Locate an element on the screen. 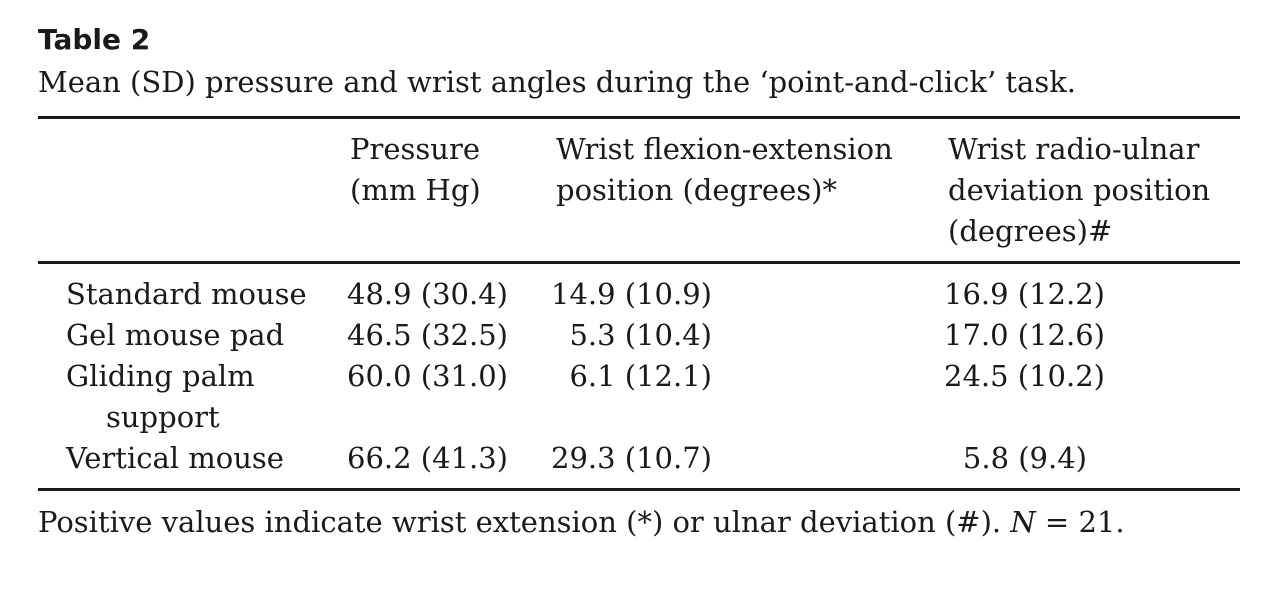 The height and width of the screenshot is (591, 1280). cell-pressure: 66.2 (41.3) is located at coordinates (427, 458).